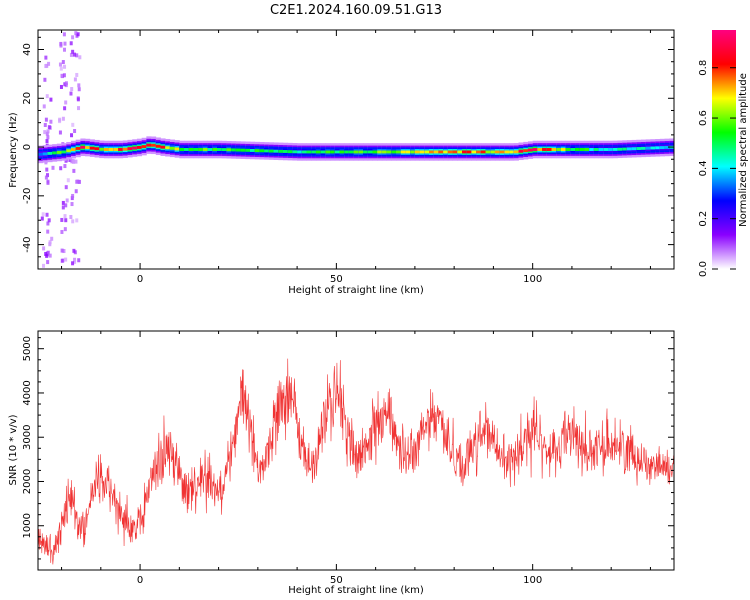  Describe the element at coordinates (356, 290) in the screenshot. I see `spectrogram-x-label: Height of straight line (km)` at that location.